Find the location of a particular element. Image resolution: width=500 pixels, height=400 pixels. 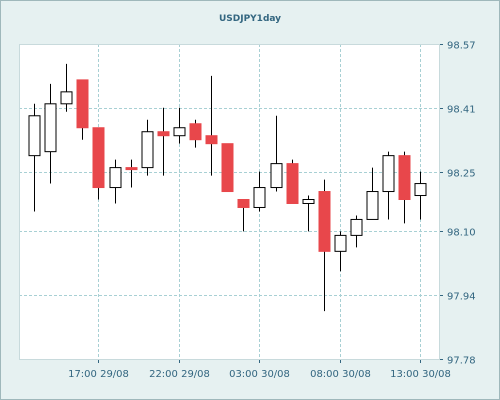

y-tick-label: 98.25 is located at coordinates (461, 174).